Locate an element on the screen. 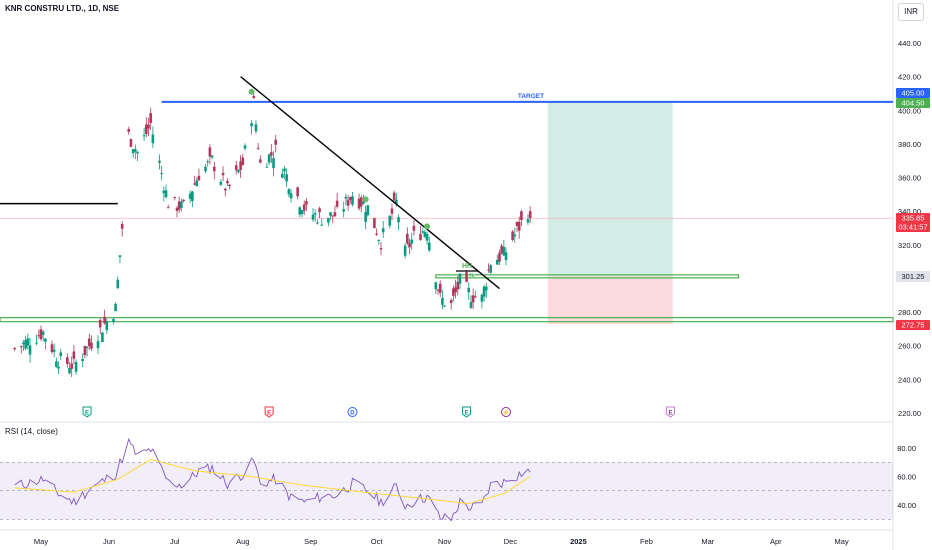  time-tick-label: Jun is located at coordinates (109, 541).